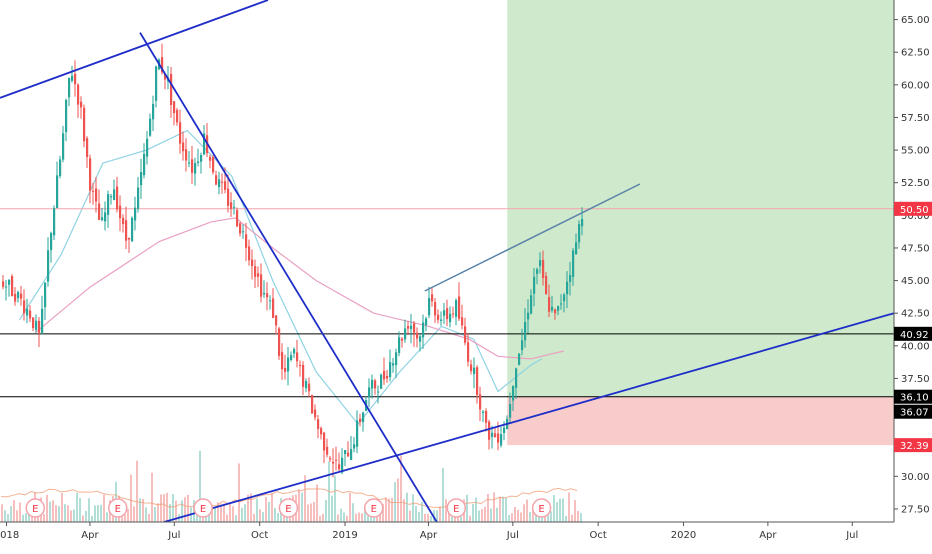 The width and height of the screenshot is (932, 554). What do you see at coordinates (914, 210) in the screenshot?
I see `price-badge-label: 50.50` at bounding box center [914, 210].